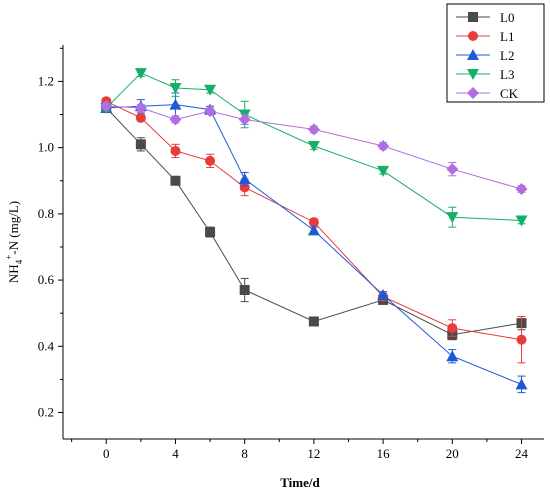 The image size is (550, 499). I want to click on series-ck, so click(314, 148).